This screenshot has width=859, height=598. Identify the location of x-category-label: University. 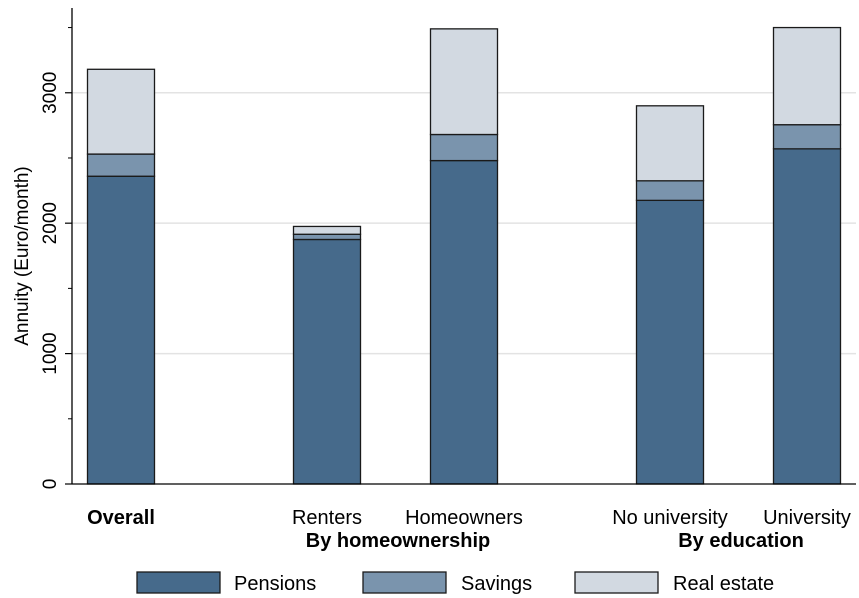
(807, 518).